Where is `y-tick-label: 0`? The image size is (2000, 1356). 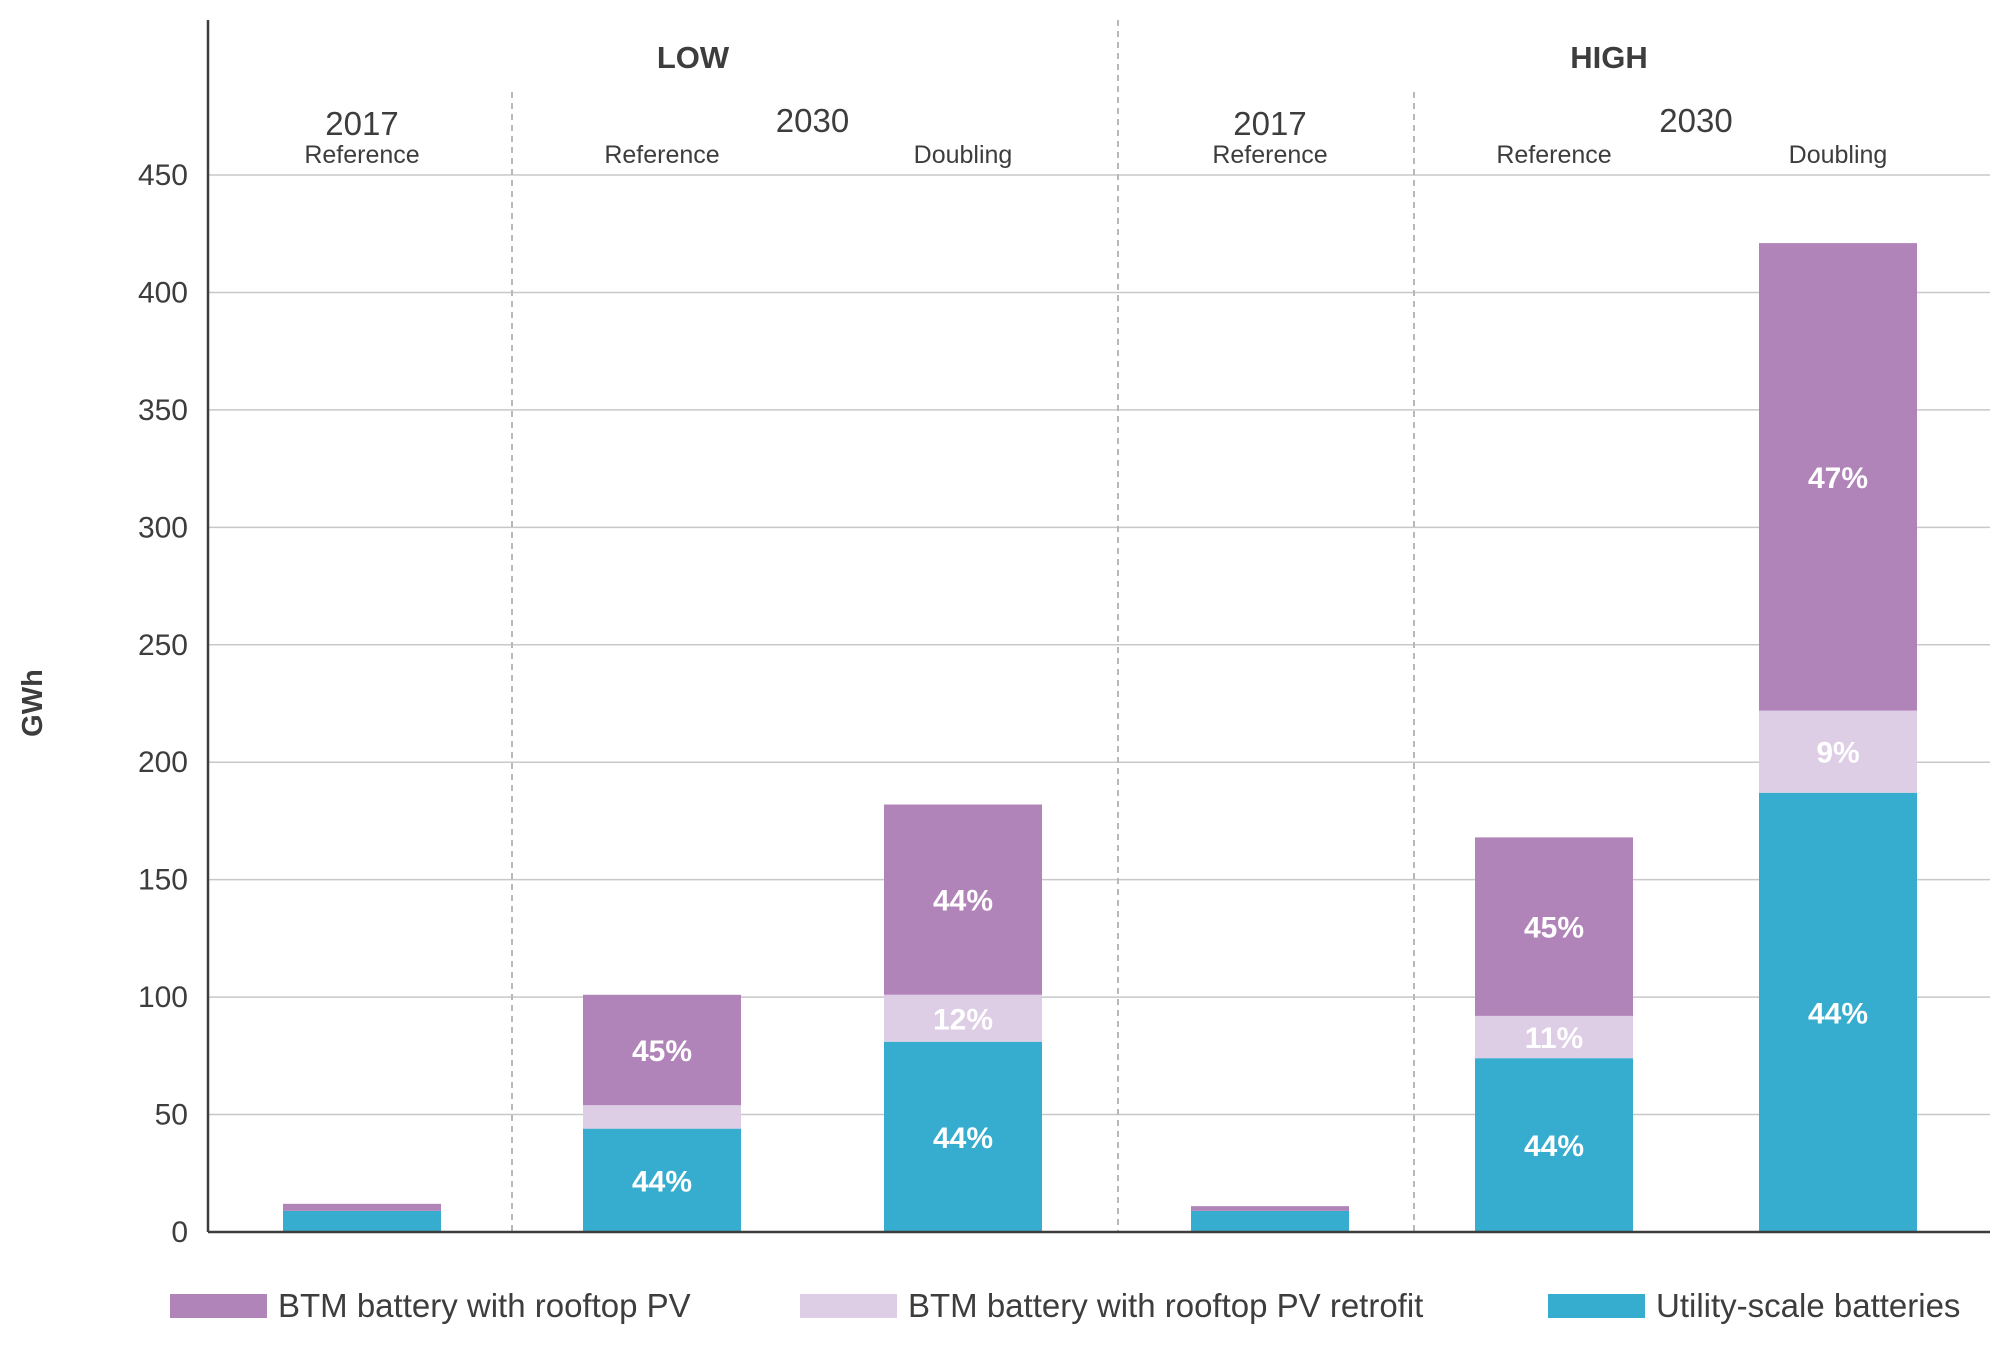 y-tick-label: 0 is located at coordinates (179, 1232).